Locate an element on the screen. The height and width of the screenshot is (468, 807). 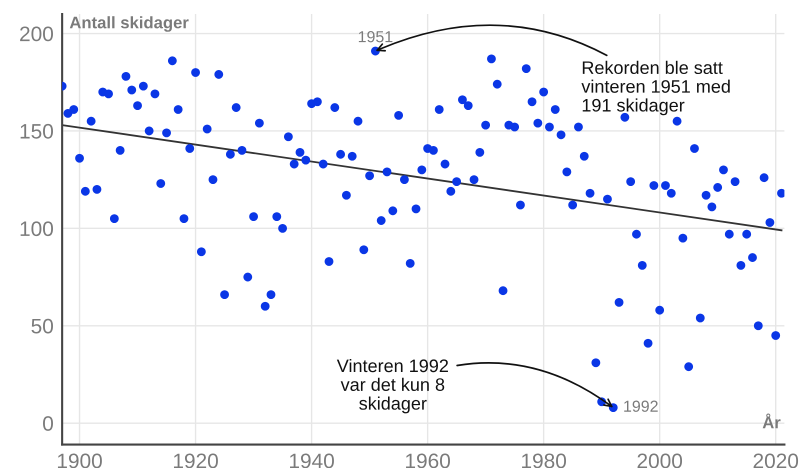
x-axis-title: År is located at coordinates (771, 421).